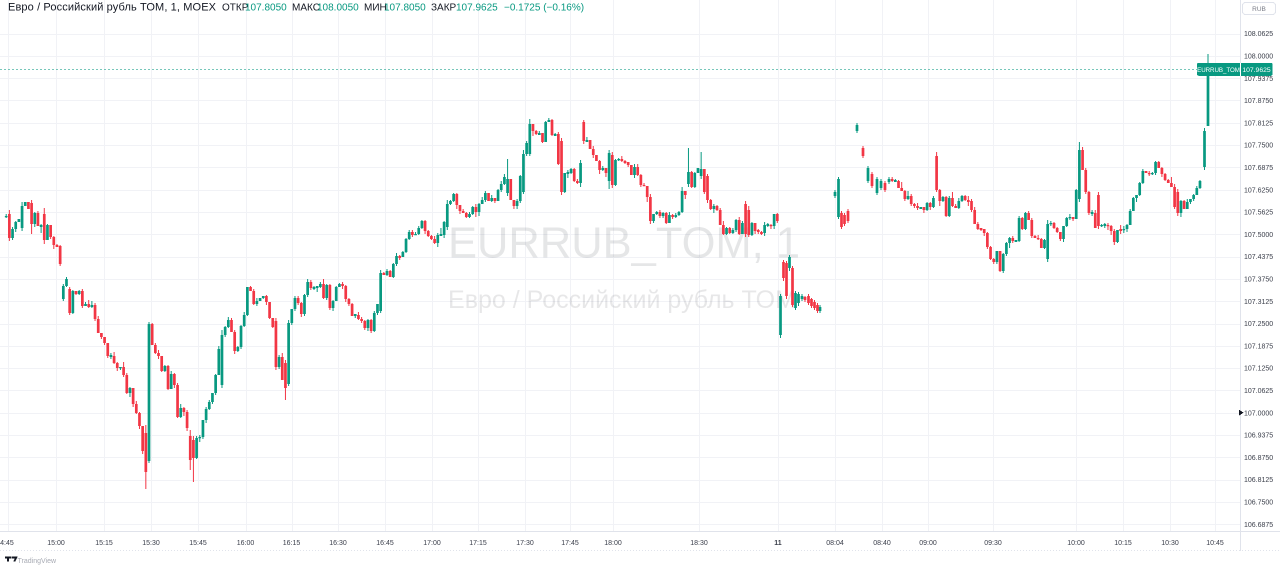 This screenshot has height=569, width=1280. What do you see at coordinates (1258, 324) in the screenshot?
I see `svg-text: 107.2500` at bounding box center [1258, 324].